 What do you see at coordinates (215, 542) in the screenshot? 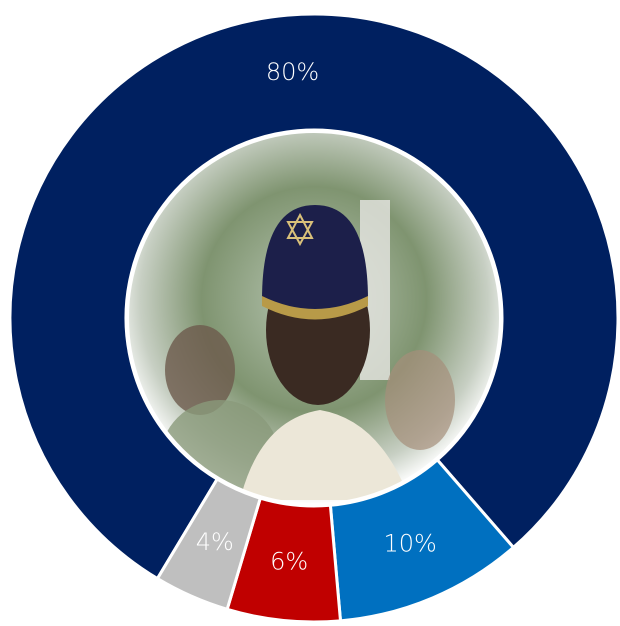
I see `data-label: 4%` at bounding box center [215, 542].